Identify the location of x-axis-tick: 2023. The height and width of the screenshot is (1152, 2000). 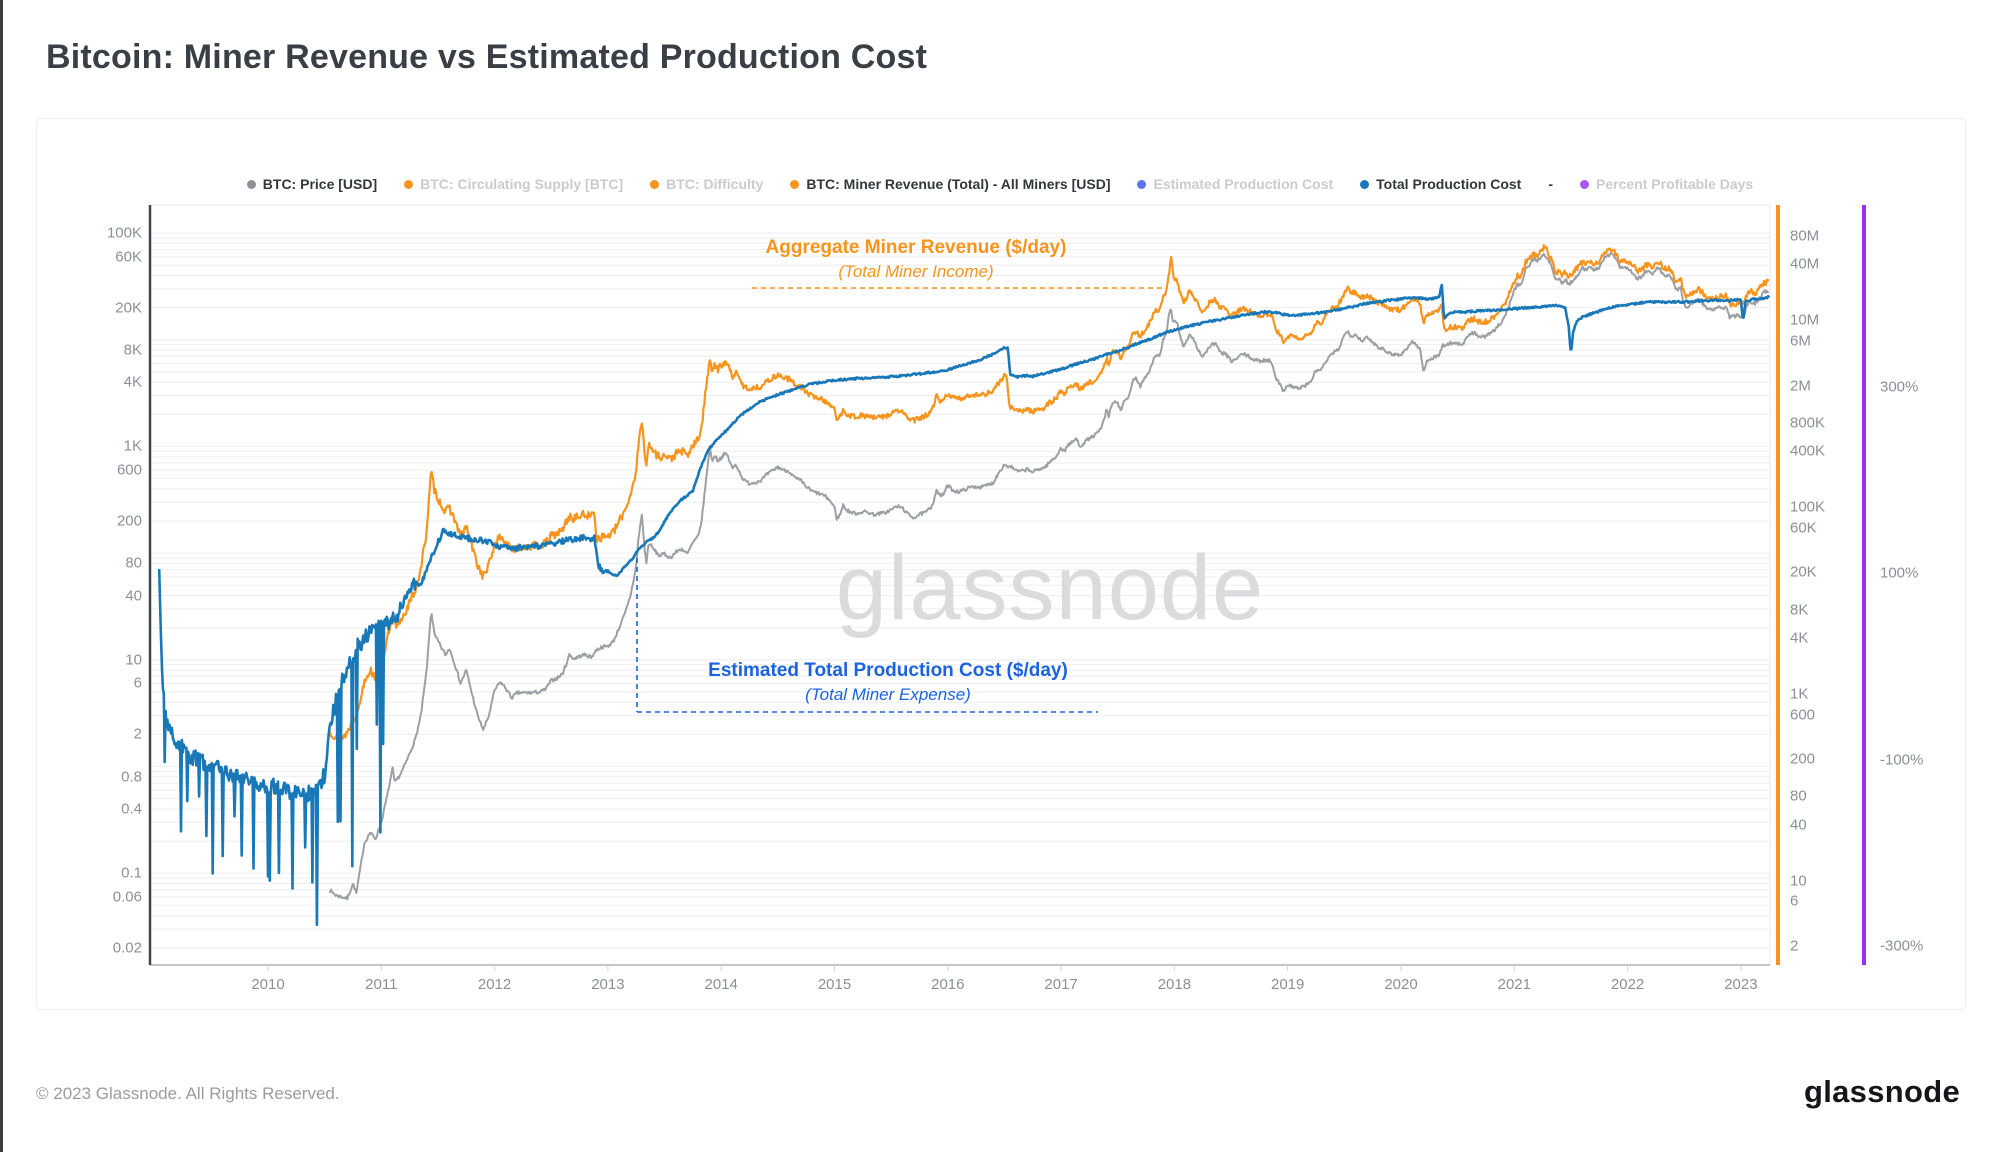
(1741, 984).